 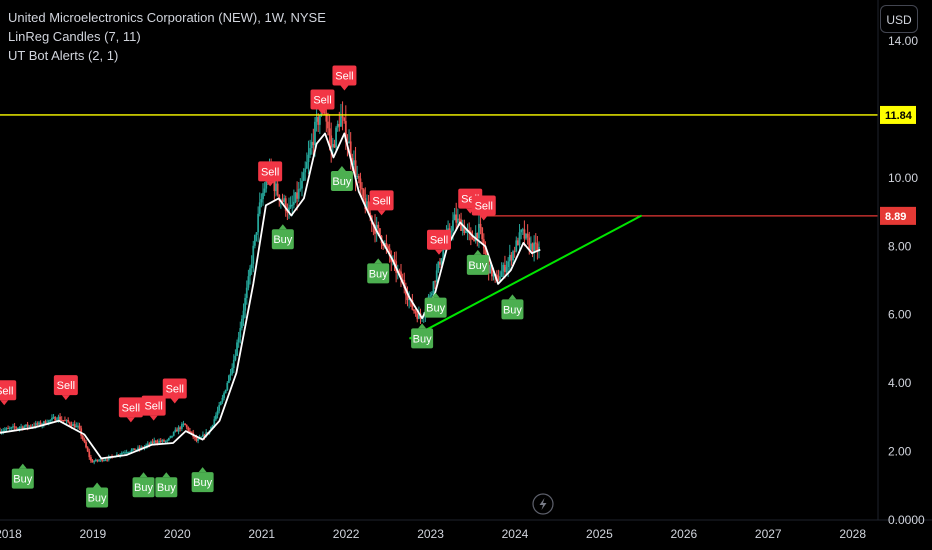 What do you see at coordinates (270, 174) in the screenshot?
I see `sell-signal-5: Sell` at bounding box center [270, 174].